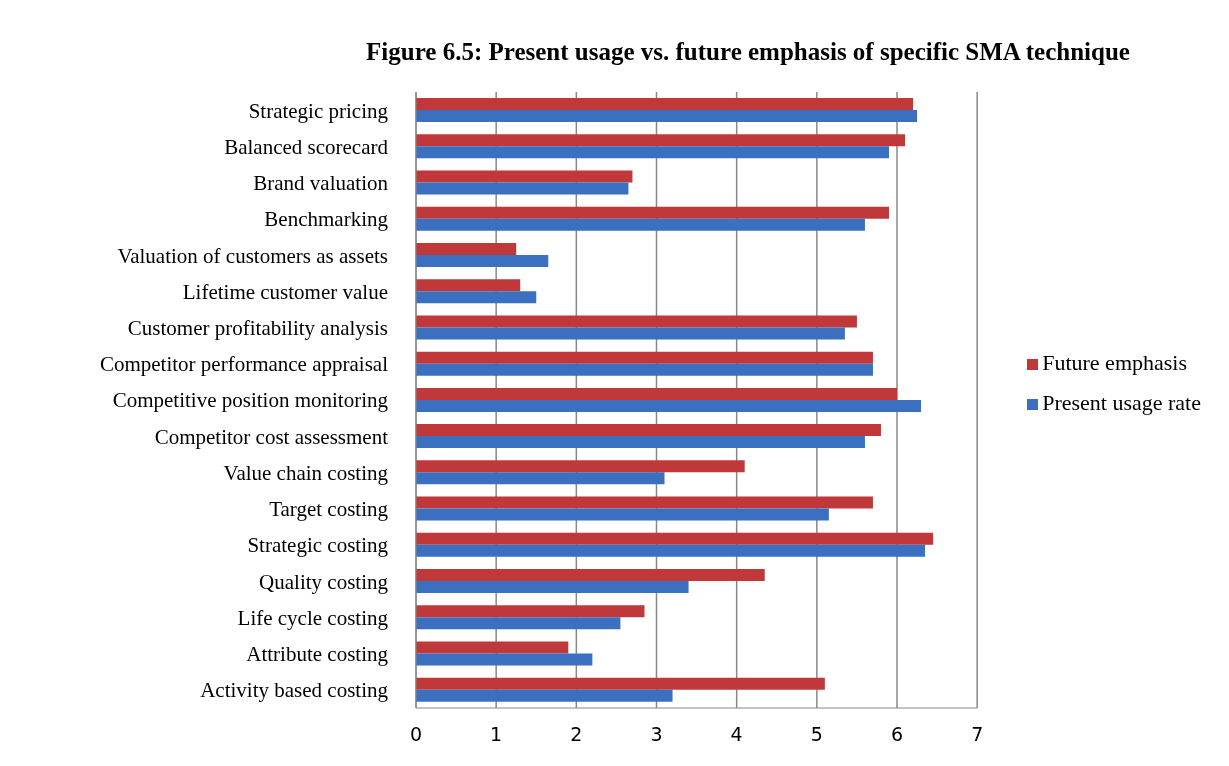  What do you see at coordinates (816, 734) in the screenshot?
I see `x-tick-label: 5` at bounding box center [816, 734].